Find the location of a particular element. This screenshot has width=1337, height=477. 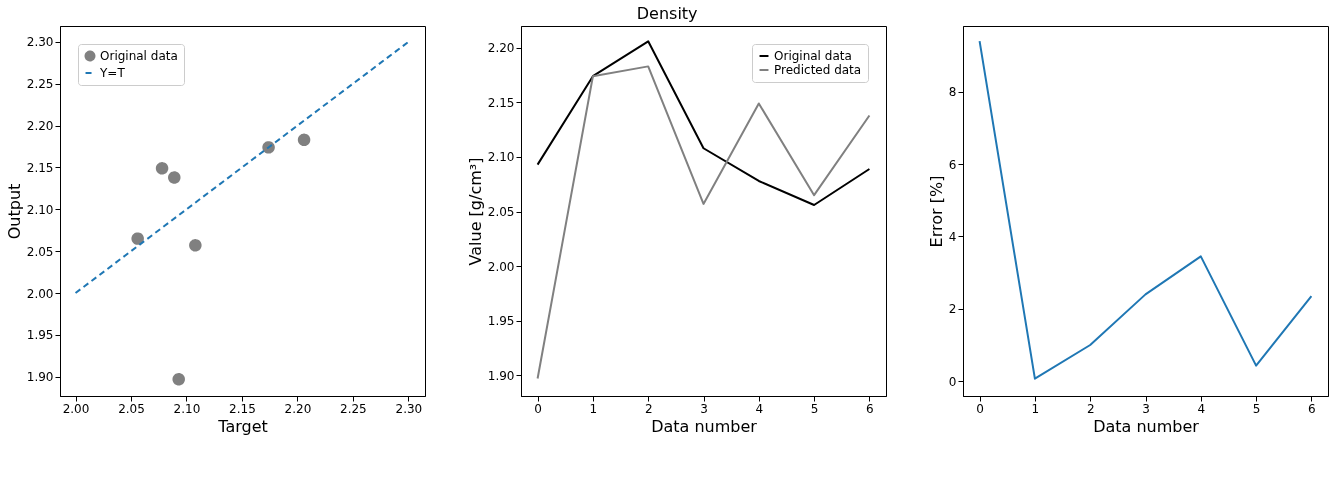

x-tick-label: 2.10 is located at coordinates (187, 408).